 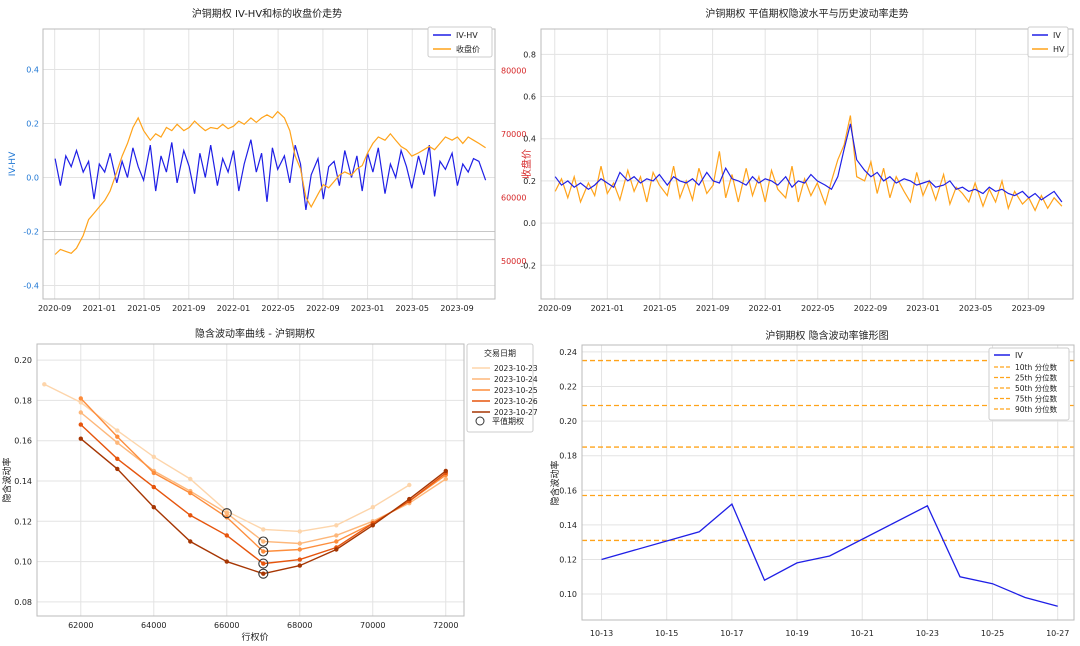 I want to click on x-tick-label: 62000, so click(x=80, y=625).